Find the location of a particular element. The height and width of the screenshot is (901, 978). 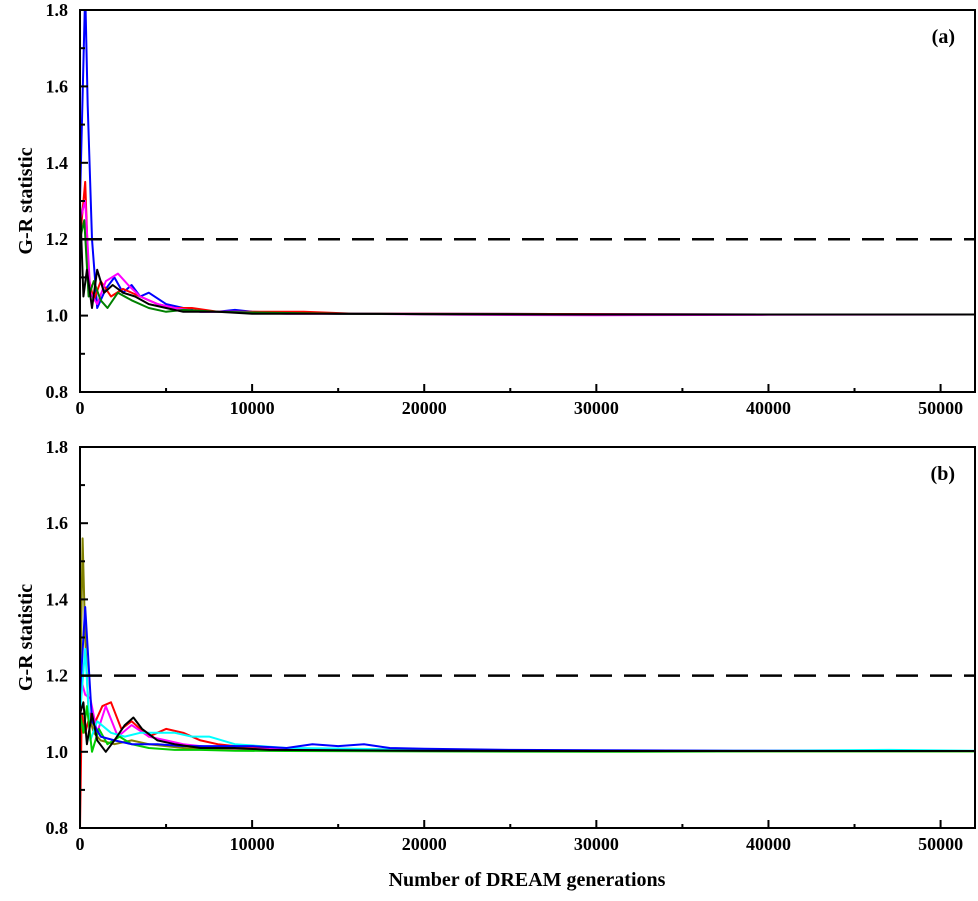

x-axis-title: Number of DREAM generations is located at coordinates (527, 880).